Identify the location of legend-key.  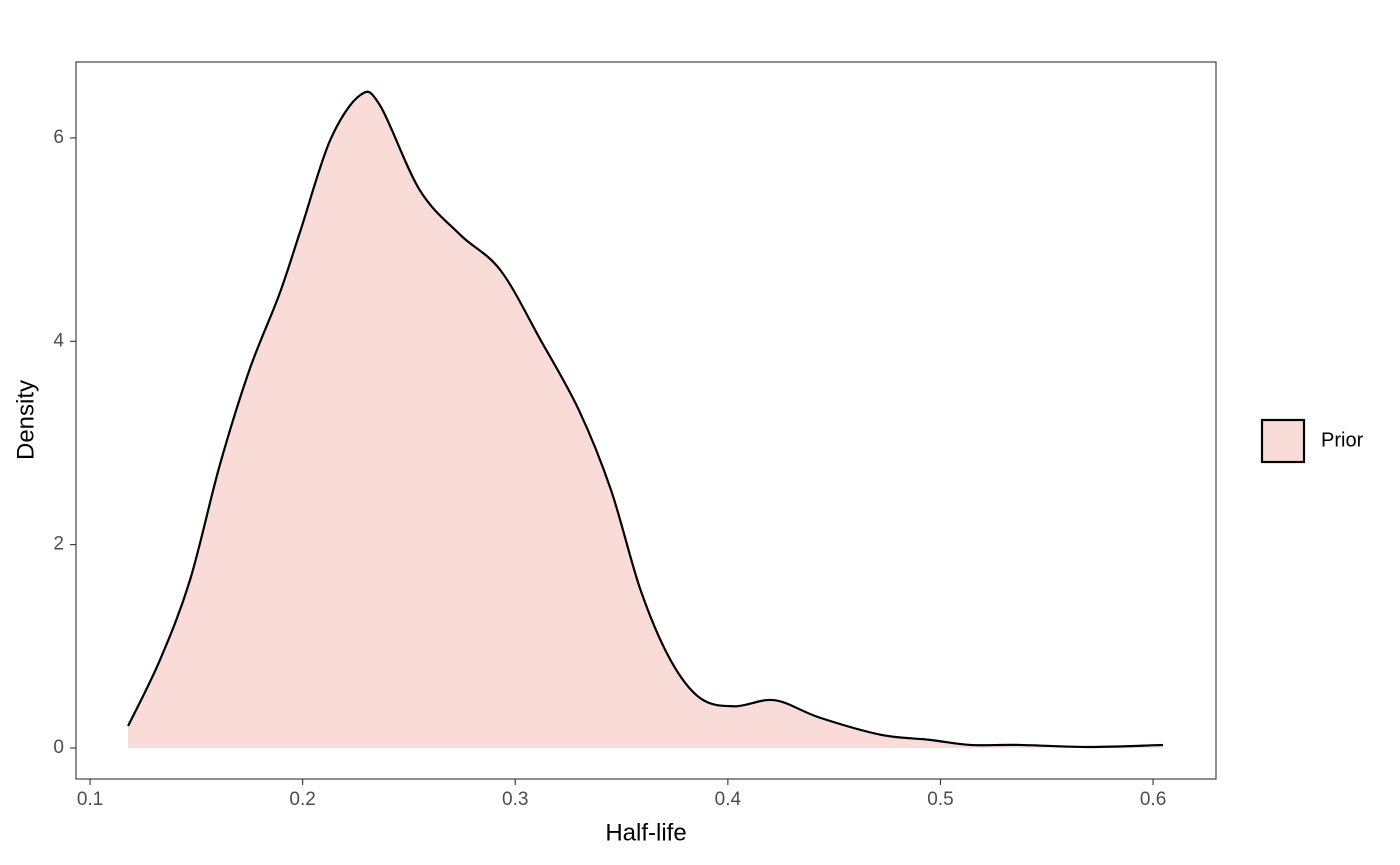
(1283, 441).